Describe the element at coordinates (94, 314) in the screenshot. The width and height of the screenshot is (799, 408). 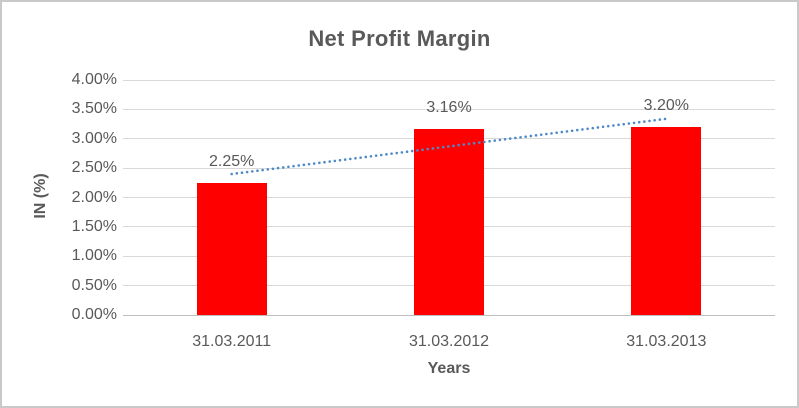
I see `y-tick-label: 0.00%` at that location.